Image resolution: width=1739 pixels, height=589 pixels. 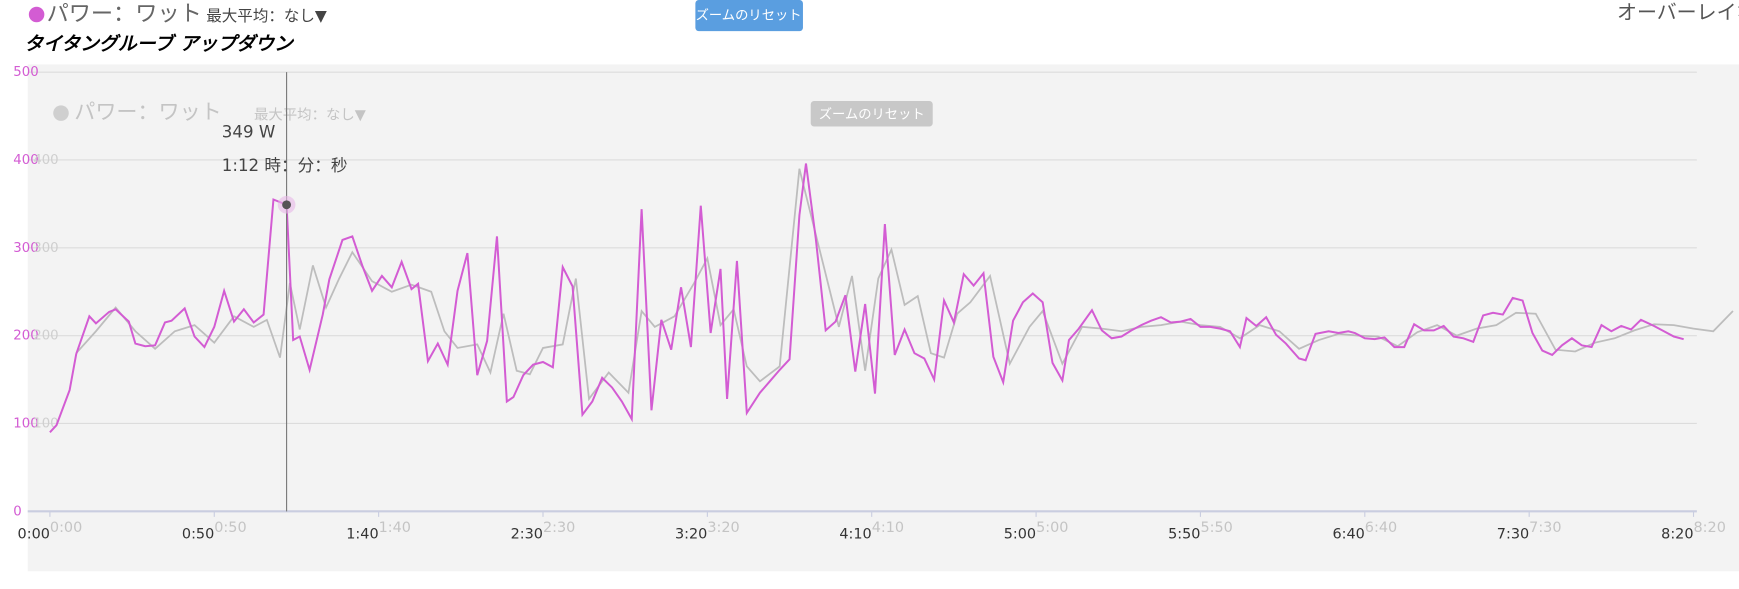 What do you see at coordinates (527, 535) in the screenshot?
I see `x-tick-label: 2:30` at bounding box center [527, 535].